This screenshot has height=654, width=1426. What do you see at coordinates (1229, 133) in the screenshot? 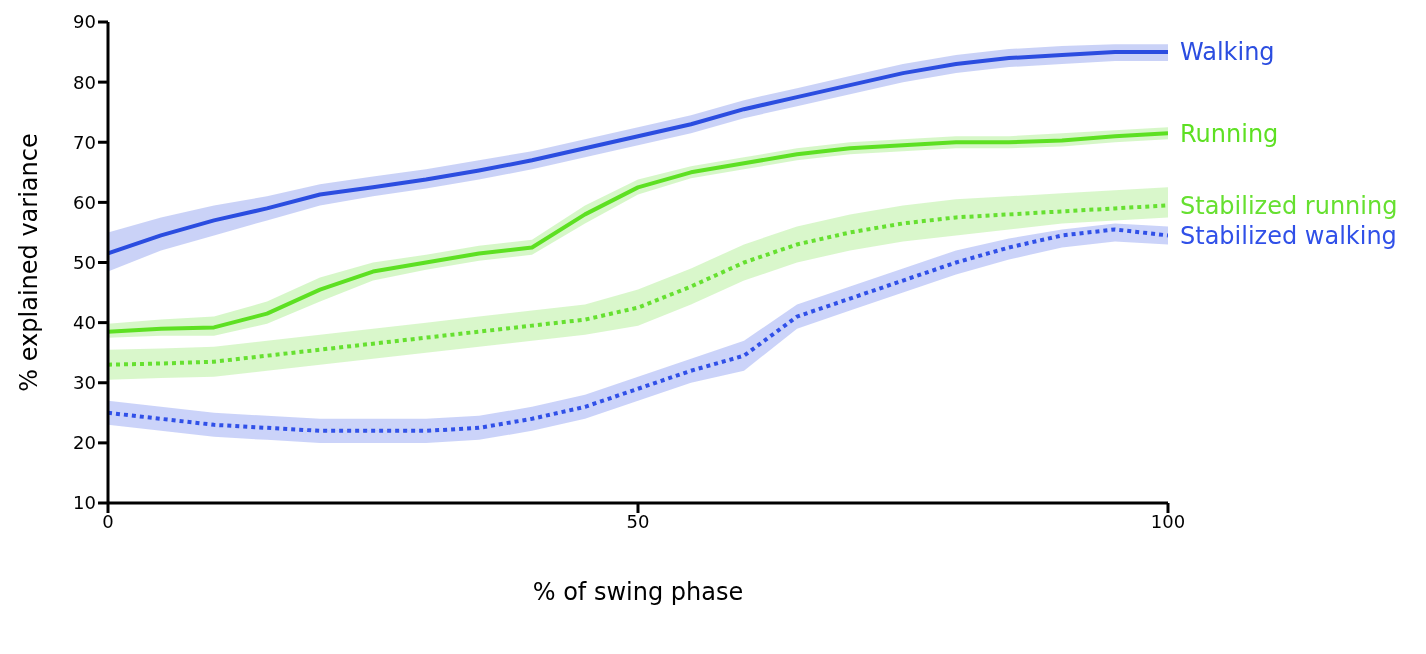
I see `series-label: Running` at bounding box center [1229, 133].